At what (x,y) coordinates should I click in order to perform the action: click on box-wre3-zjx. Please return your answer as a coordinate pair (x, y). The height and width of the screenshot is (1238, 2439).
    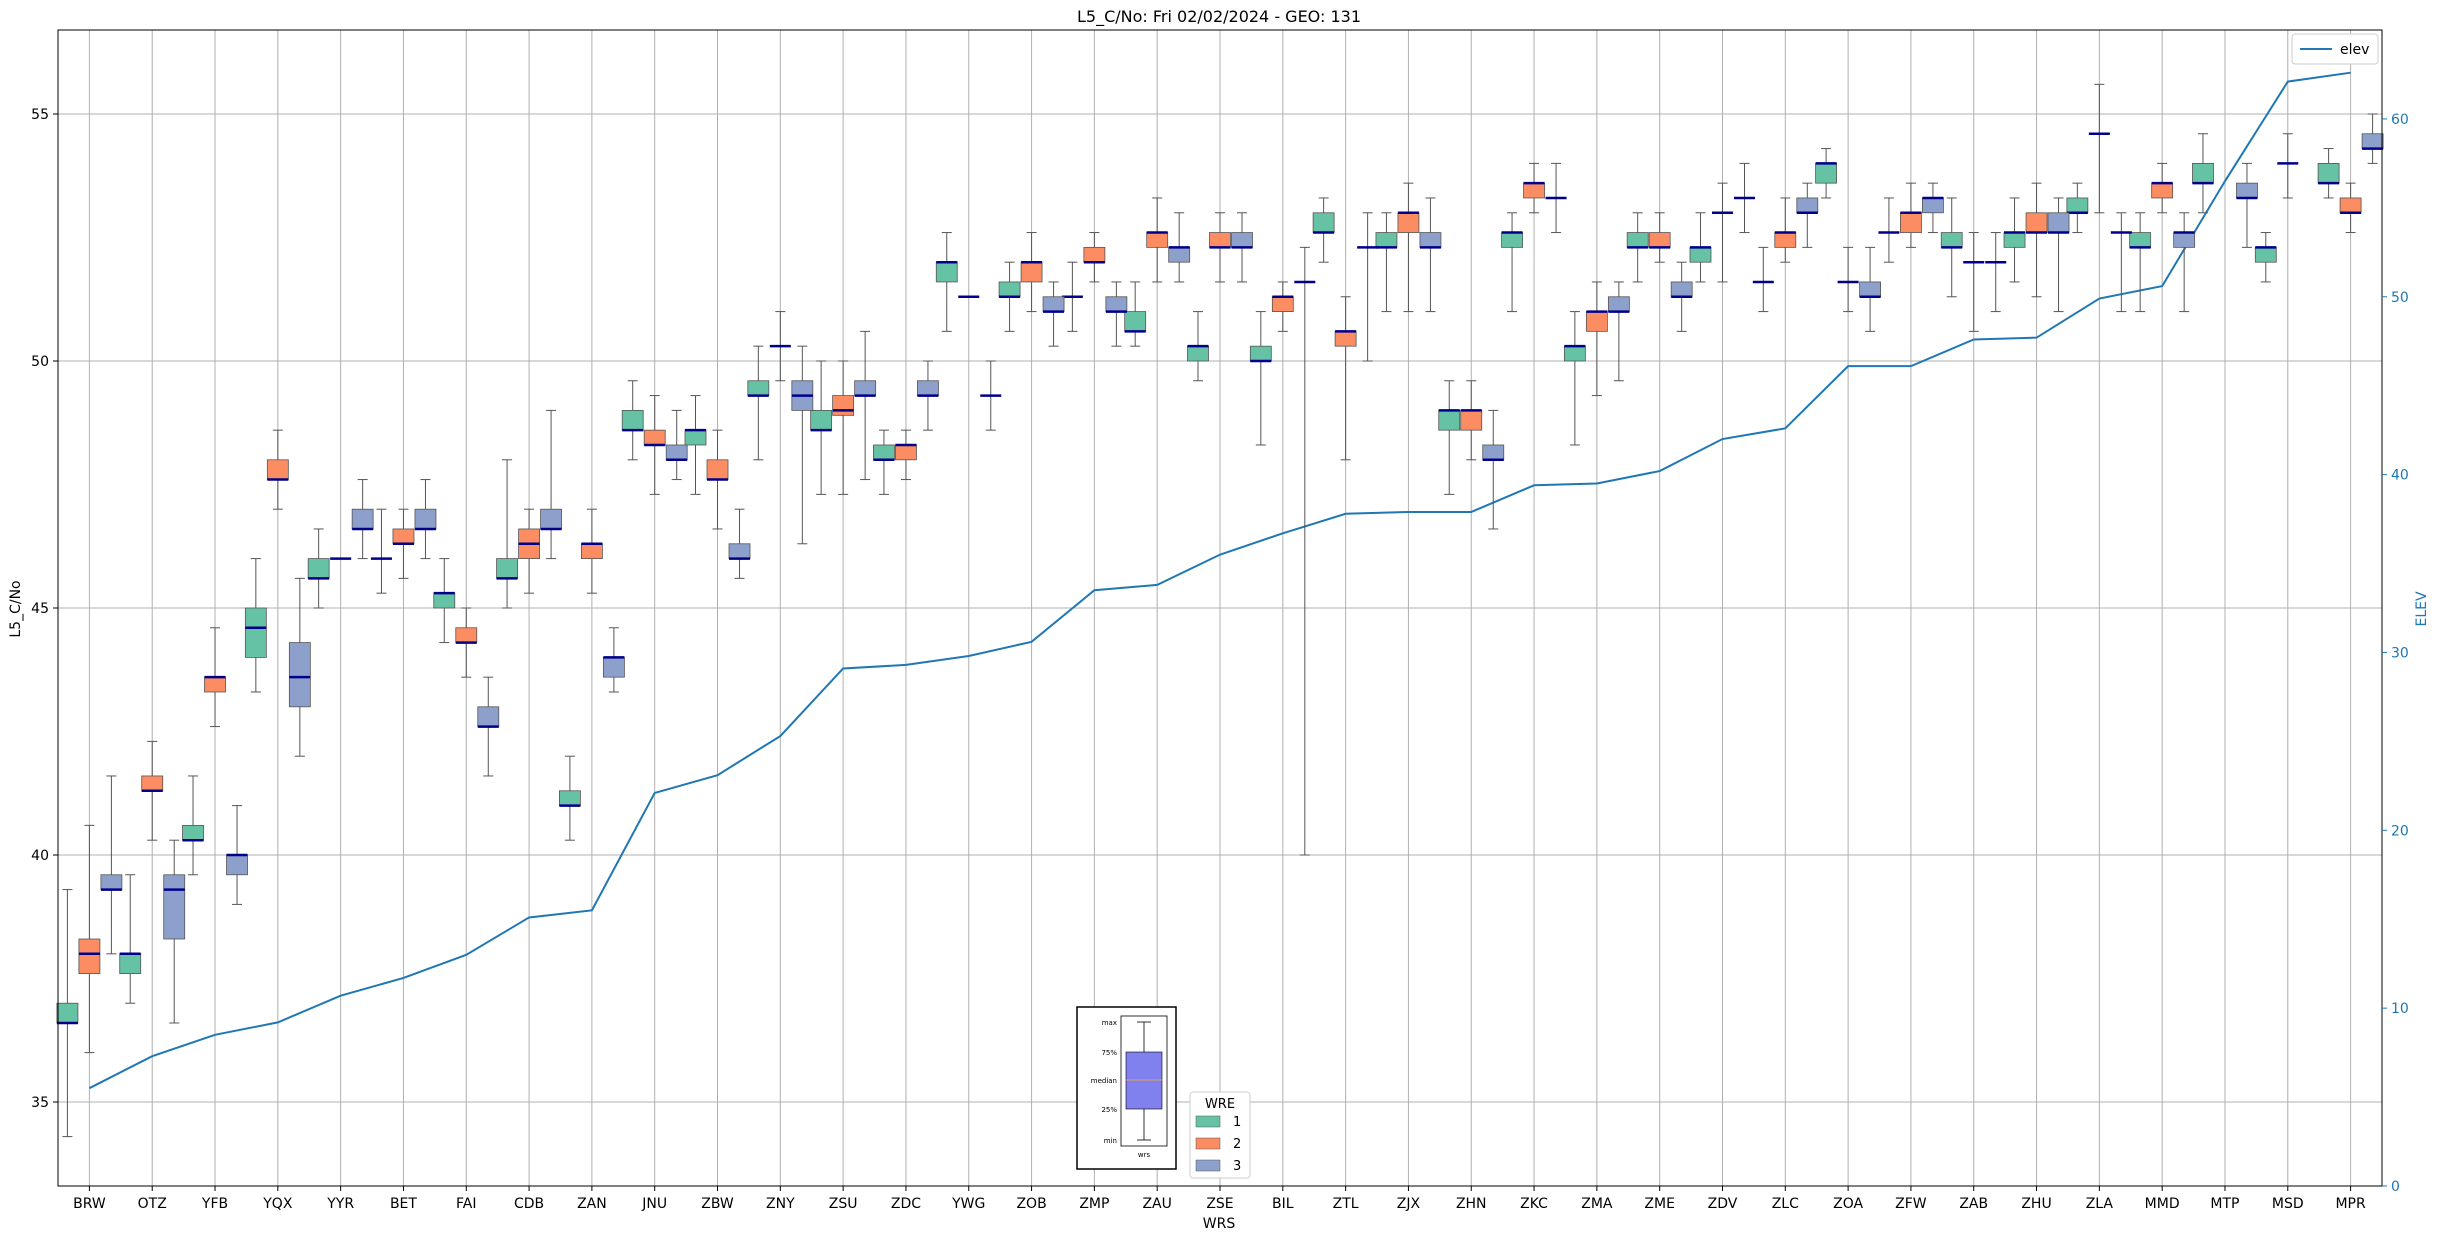
    Looking at the image, I should click on (1430, 255).